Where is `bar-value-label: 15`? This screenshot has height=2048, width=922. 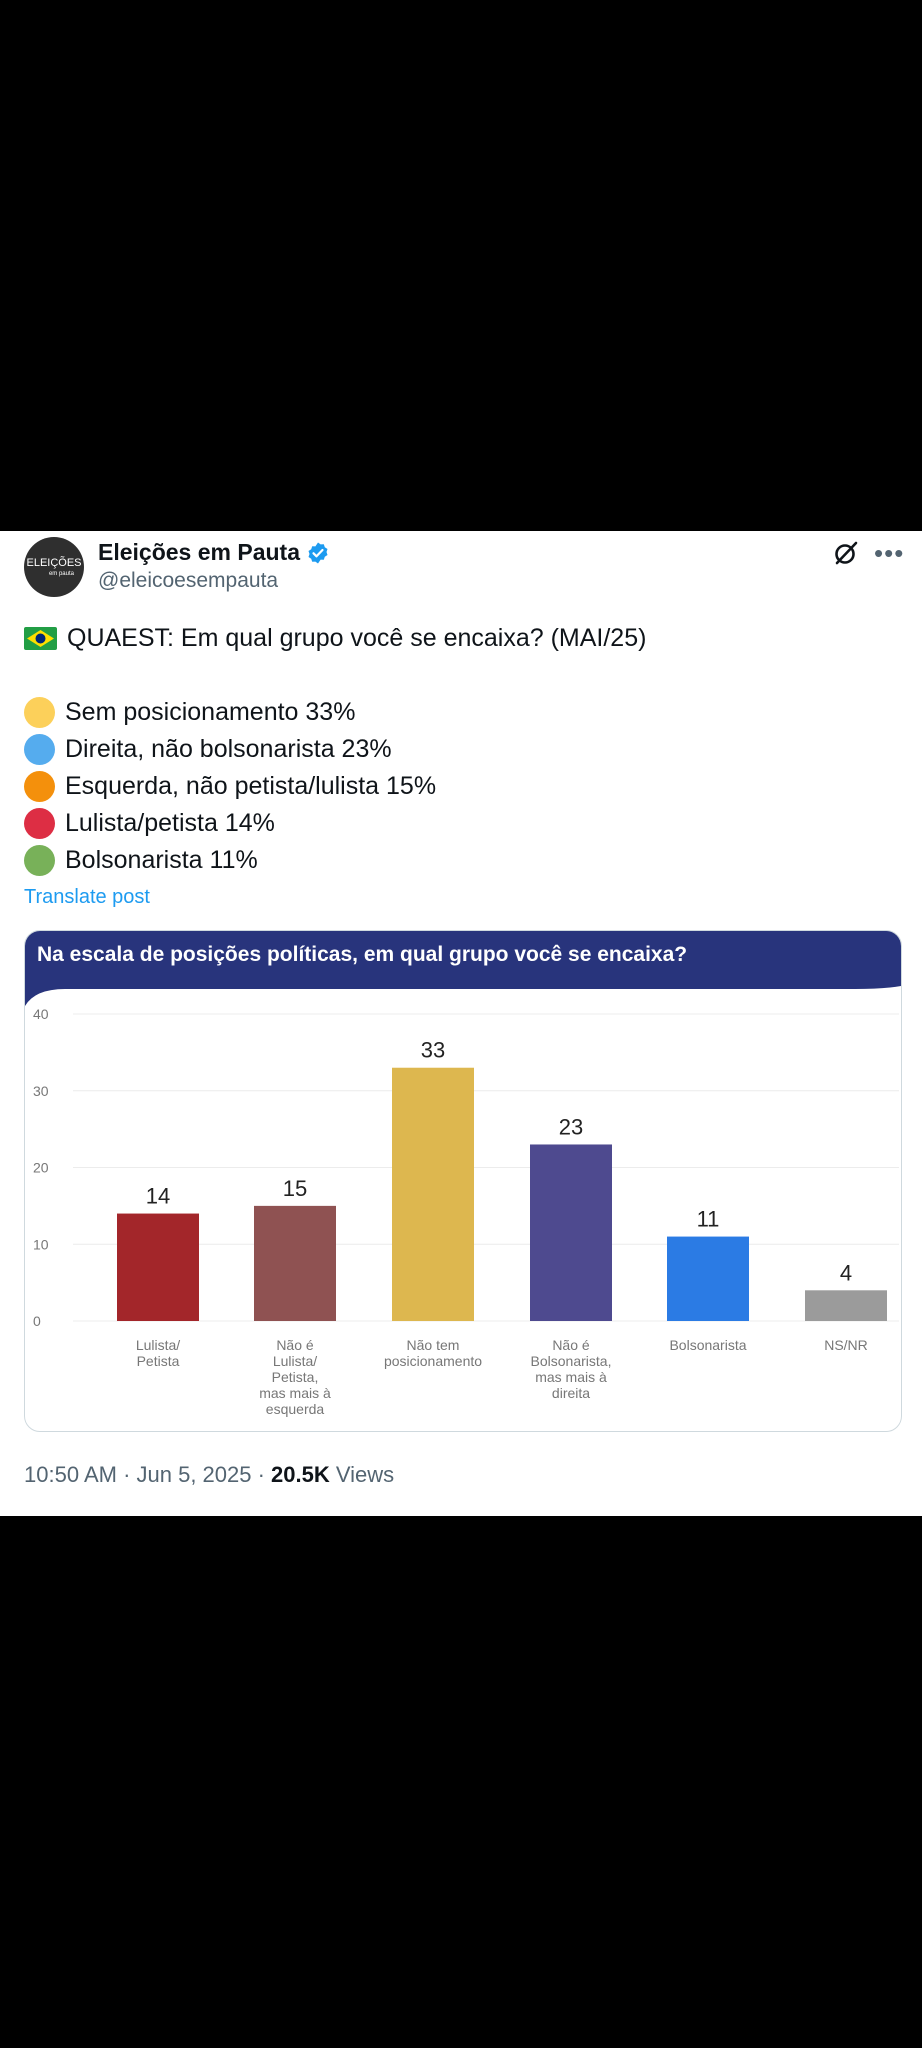 bar-value-label: 15 is located at coordinates (295, 1188).